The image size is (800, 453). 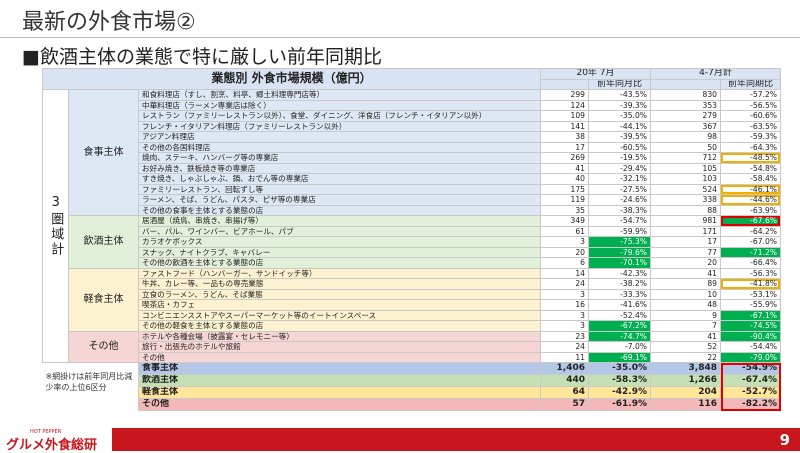 What do you see at coordinates (685, 95) in the screenshot?
I see `cell: 830` at bounding box center [685, 95].